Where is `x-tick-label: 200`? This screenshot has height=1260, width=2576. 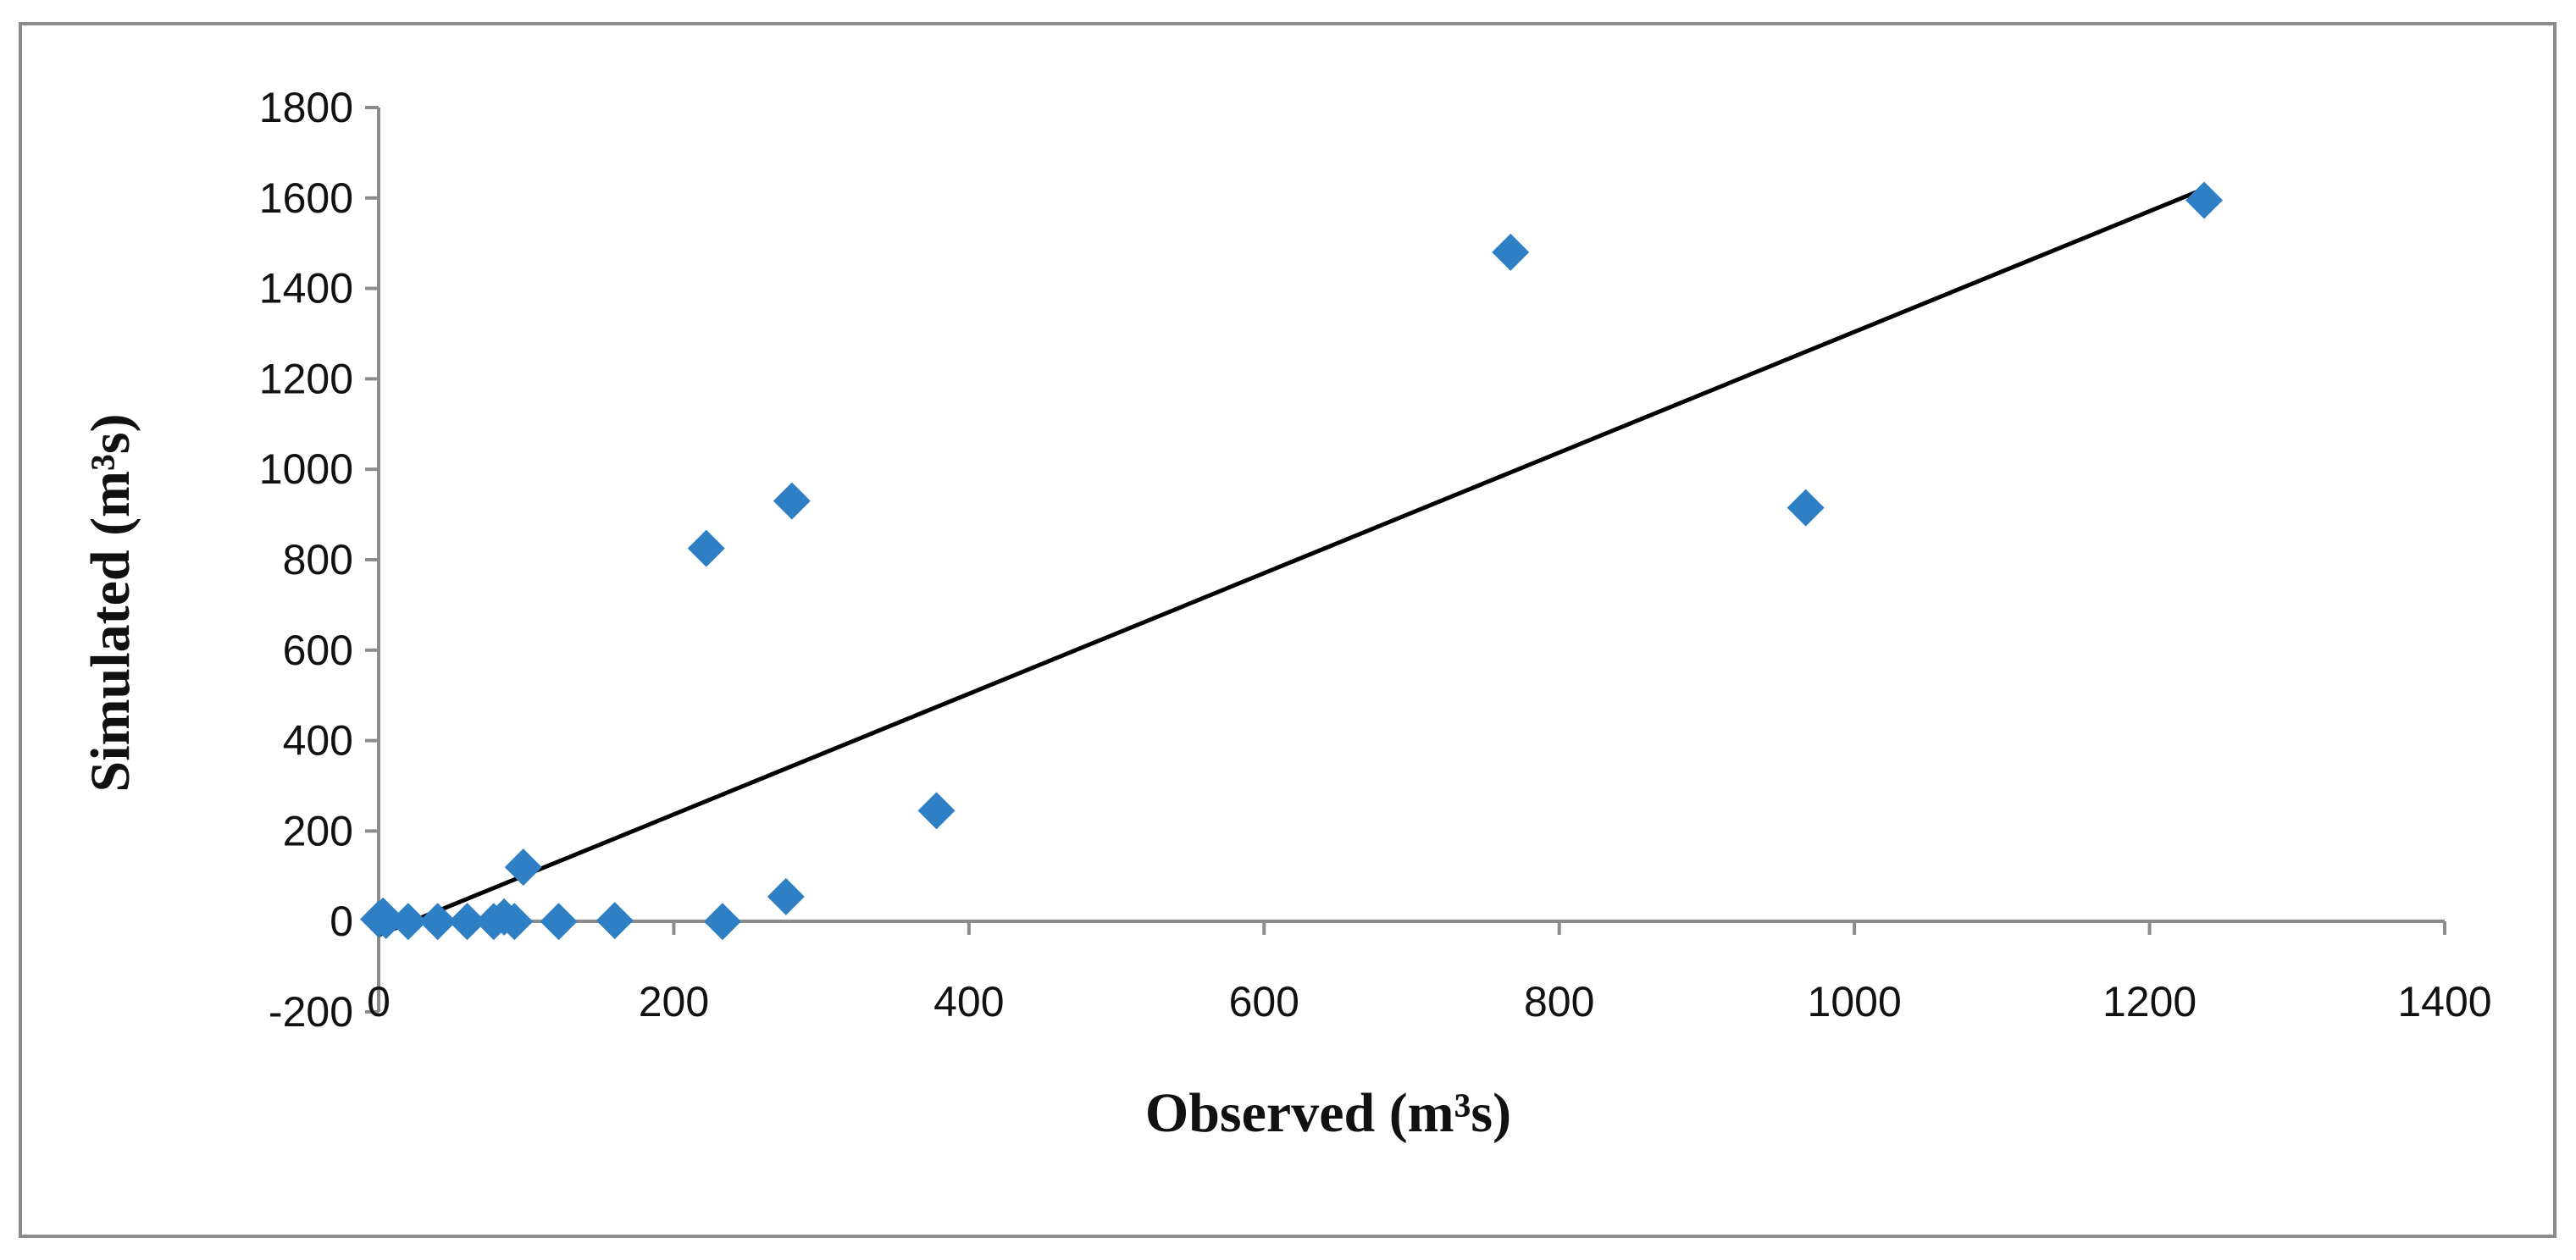 x-tick-label: 200 is located at coordinates (674, 1001).